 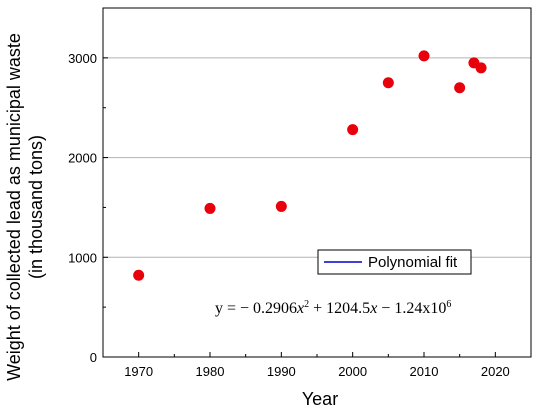 I want to click on equation-exponent: 2, so click(x=306, y=304).